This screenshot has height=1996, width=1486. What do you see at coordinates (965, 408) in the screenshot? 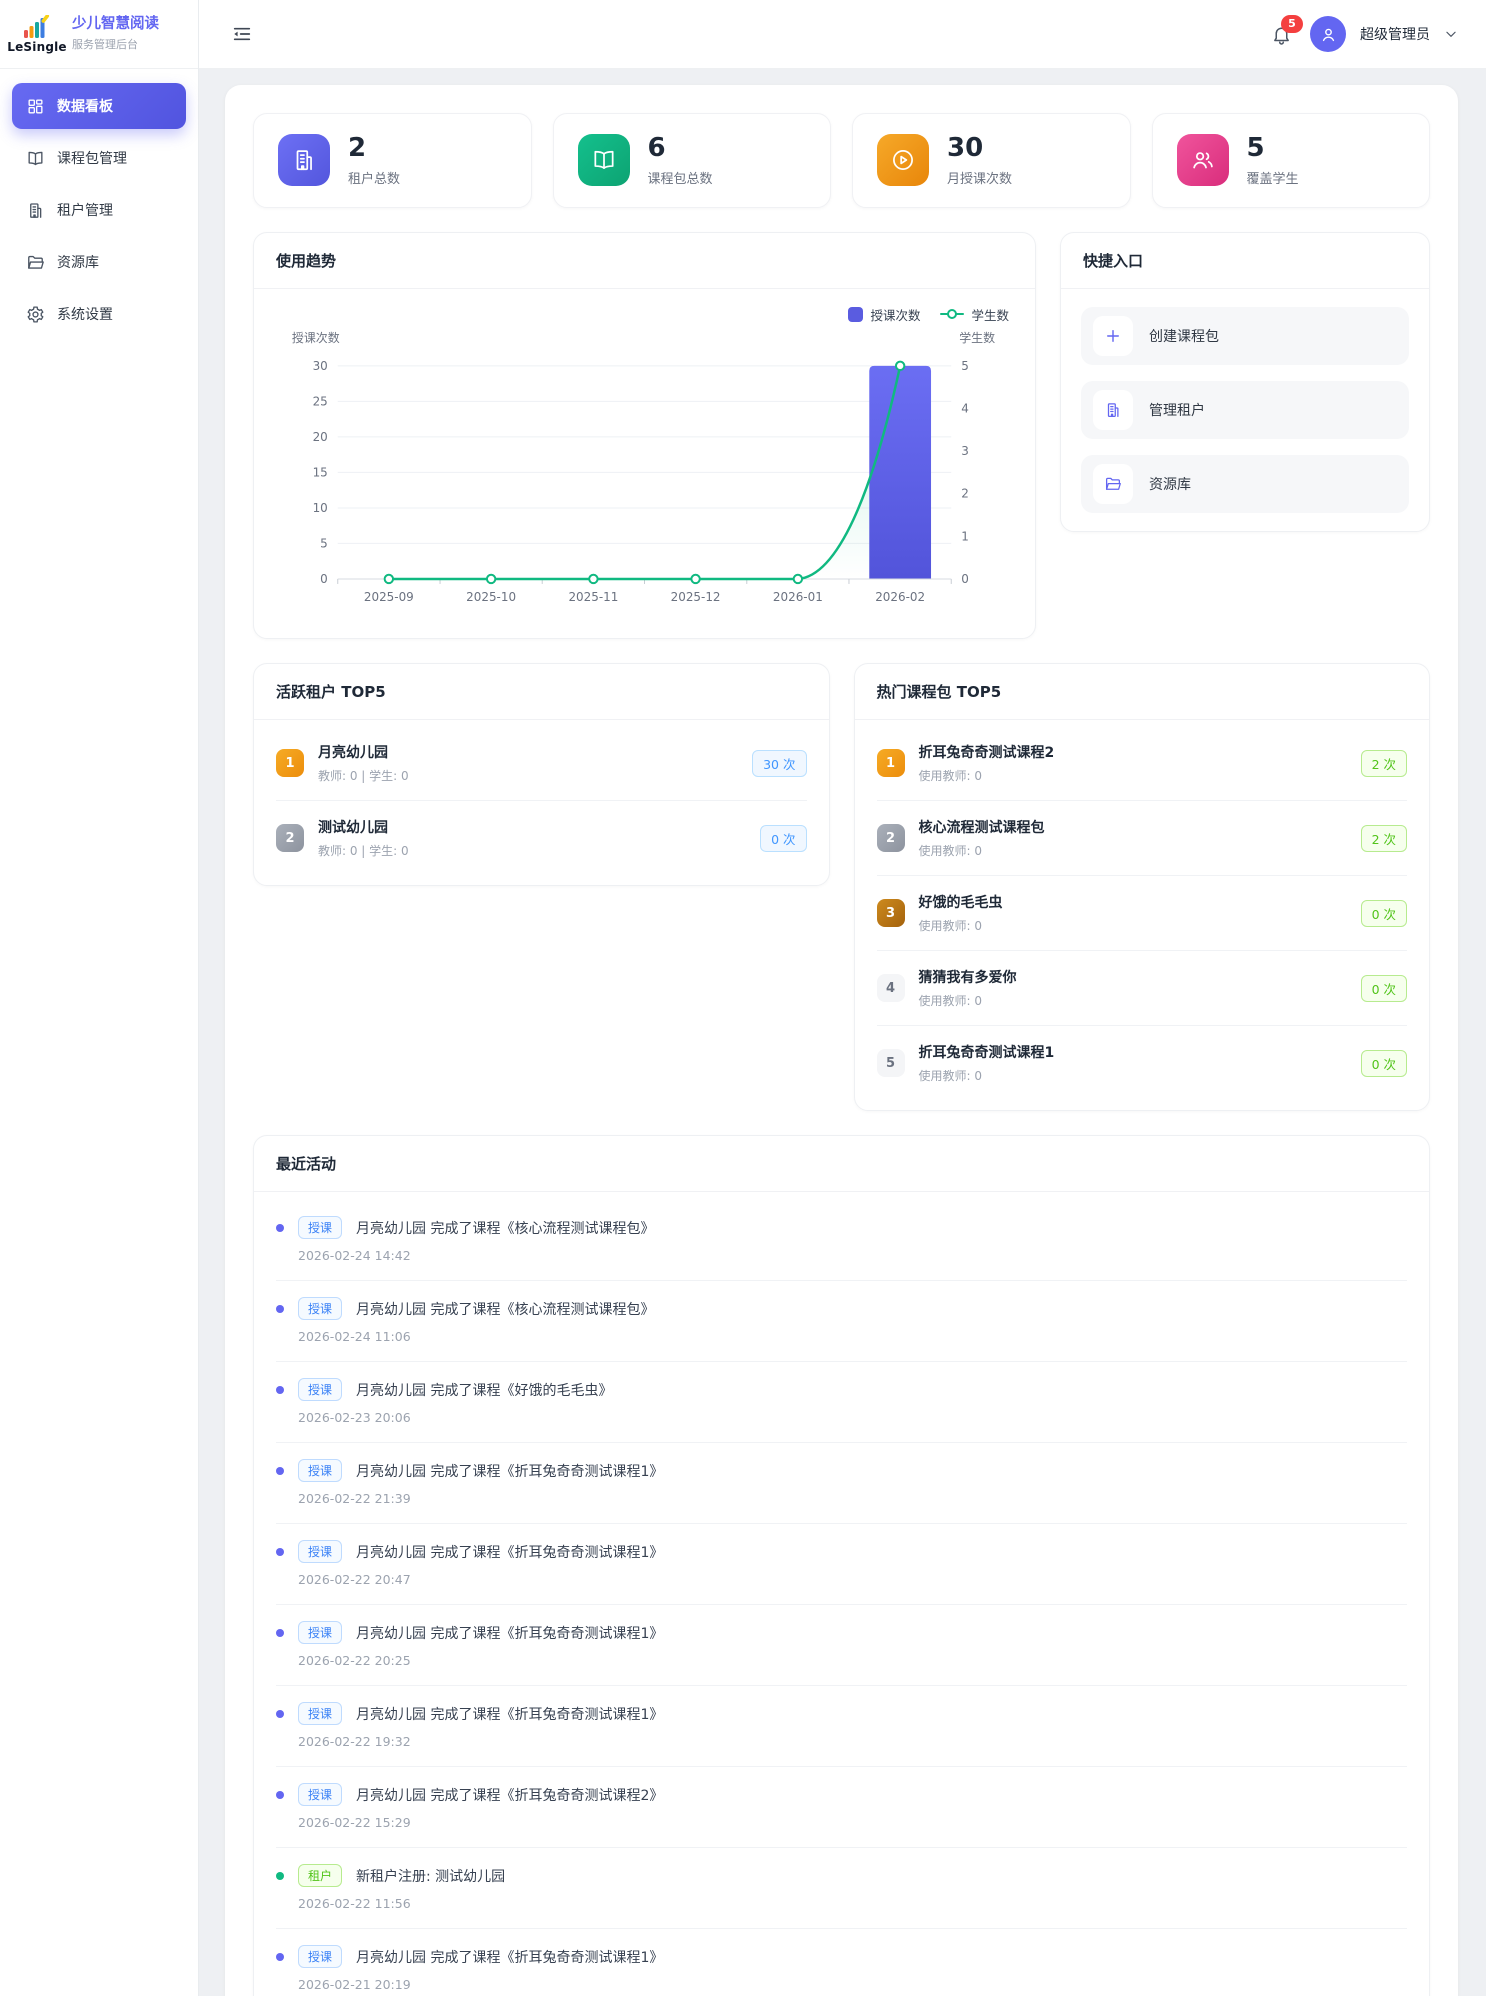
I see `y2-axis-tick: 4` at bounding box center [965, 408].